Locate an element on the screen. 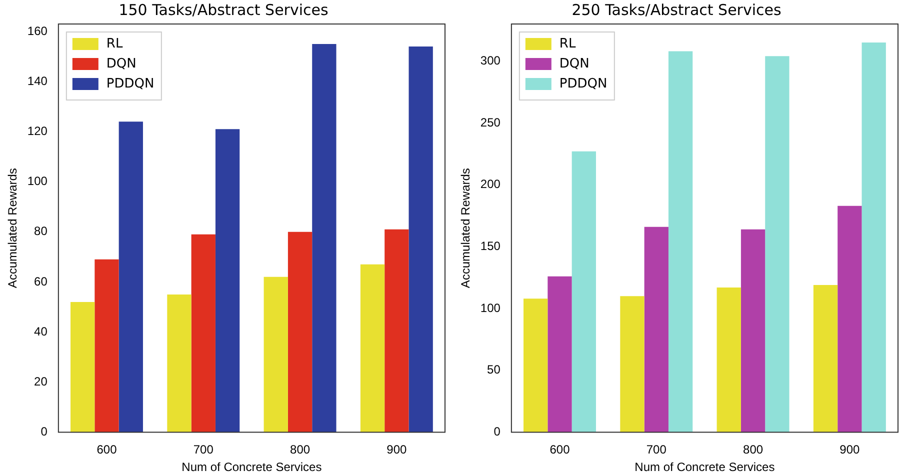 This screenshot has width=907, height=475. y-tick-label: 120 is located at coordinates (37, 131).